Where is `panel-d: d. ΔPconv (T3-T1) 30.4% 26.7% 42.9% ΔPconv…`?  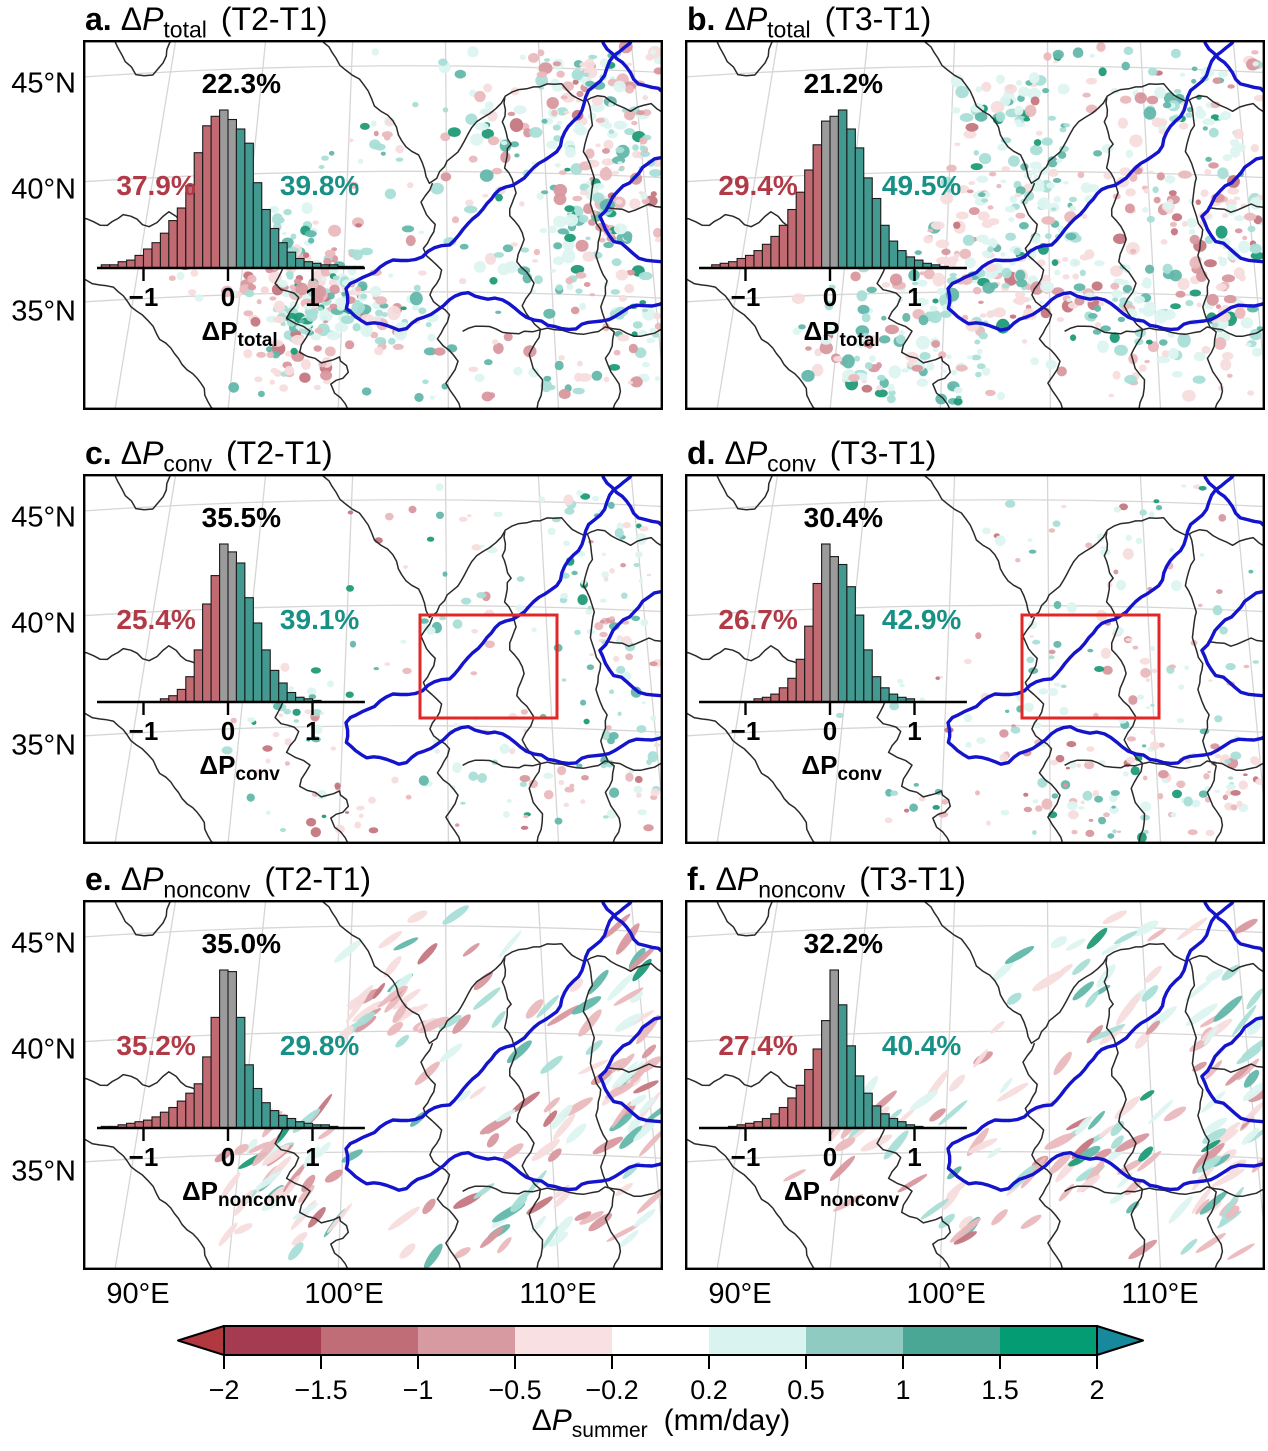 panel-d: d. ΔPconv (T3-T1) 30.4% 26.7% 42.9% ΔPconv… is located at coordinates (975, 642).